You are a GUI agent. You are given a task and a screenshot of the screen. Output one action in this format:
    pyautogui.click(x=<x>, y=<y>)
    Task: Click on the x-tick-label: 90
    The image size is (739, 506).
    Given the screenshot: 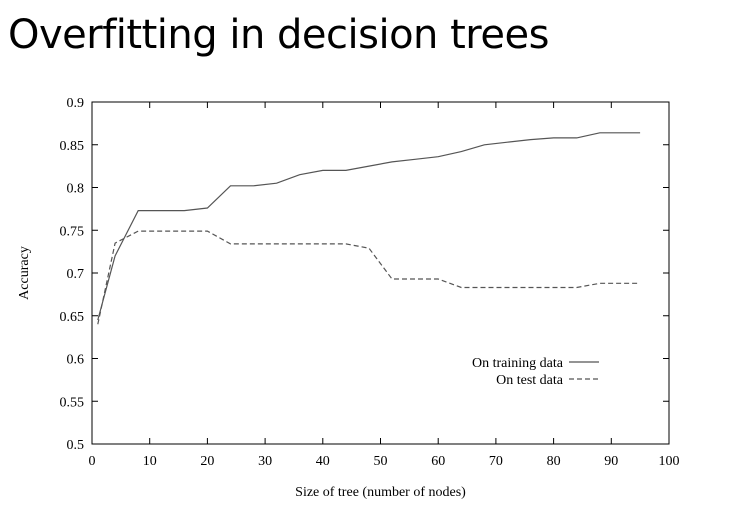 What is the action you would take?
    pyautogui.click(x=611, y=461)
    